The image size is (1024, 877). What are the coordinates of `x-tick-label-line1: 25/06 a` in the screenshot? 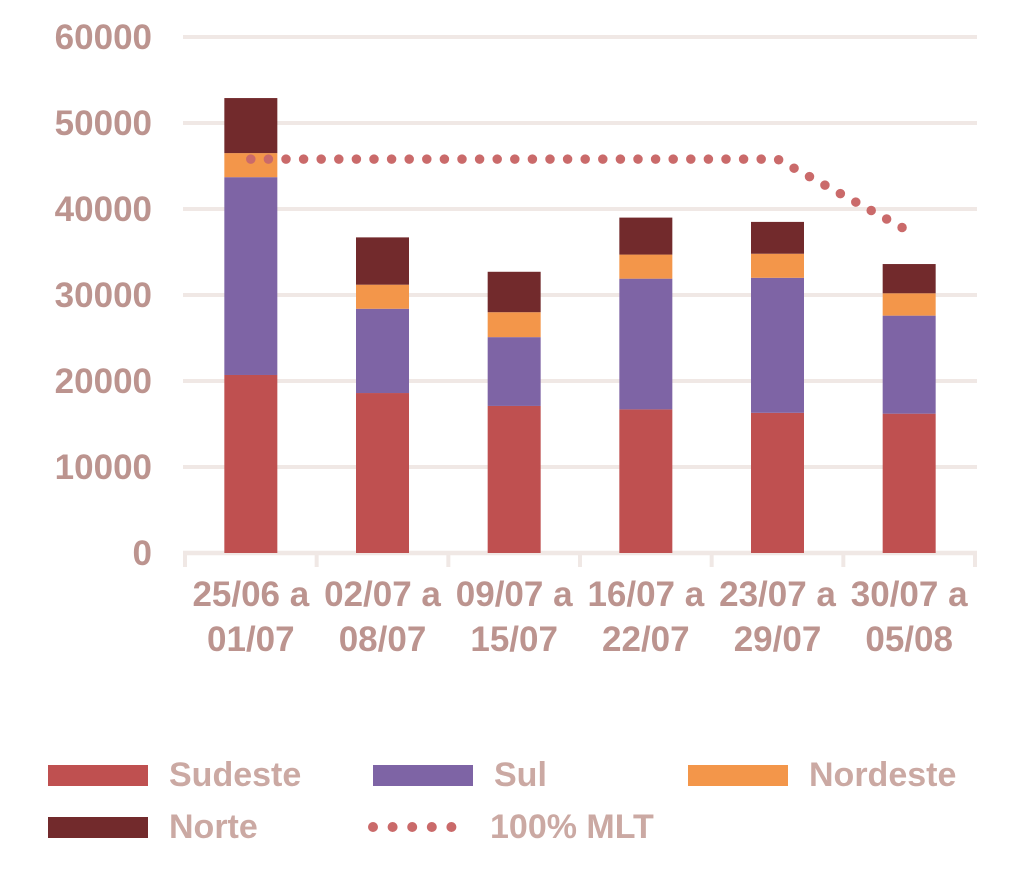 It's located at (250, 594).